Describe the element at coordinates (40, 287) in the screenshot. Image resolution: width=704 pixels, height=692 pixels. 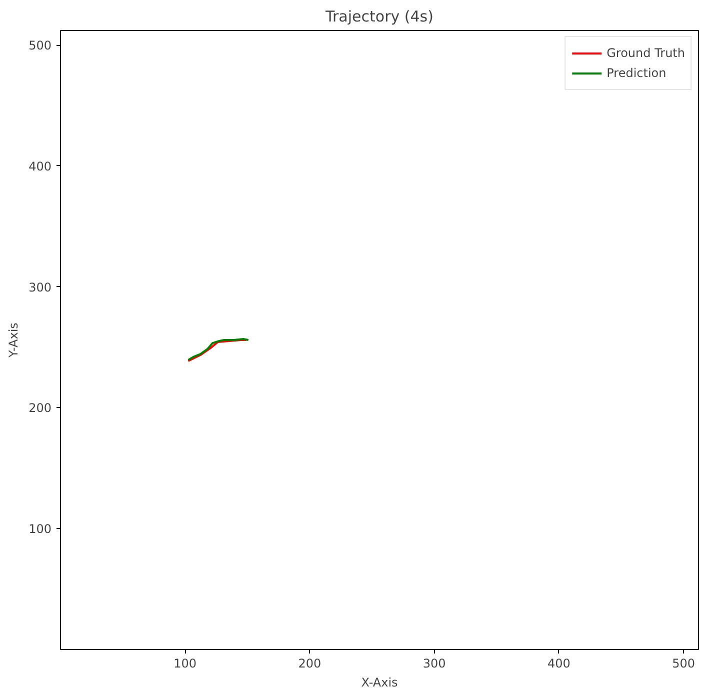
I see `y-tick-label: 300` at that location.